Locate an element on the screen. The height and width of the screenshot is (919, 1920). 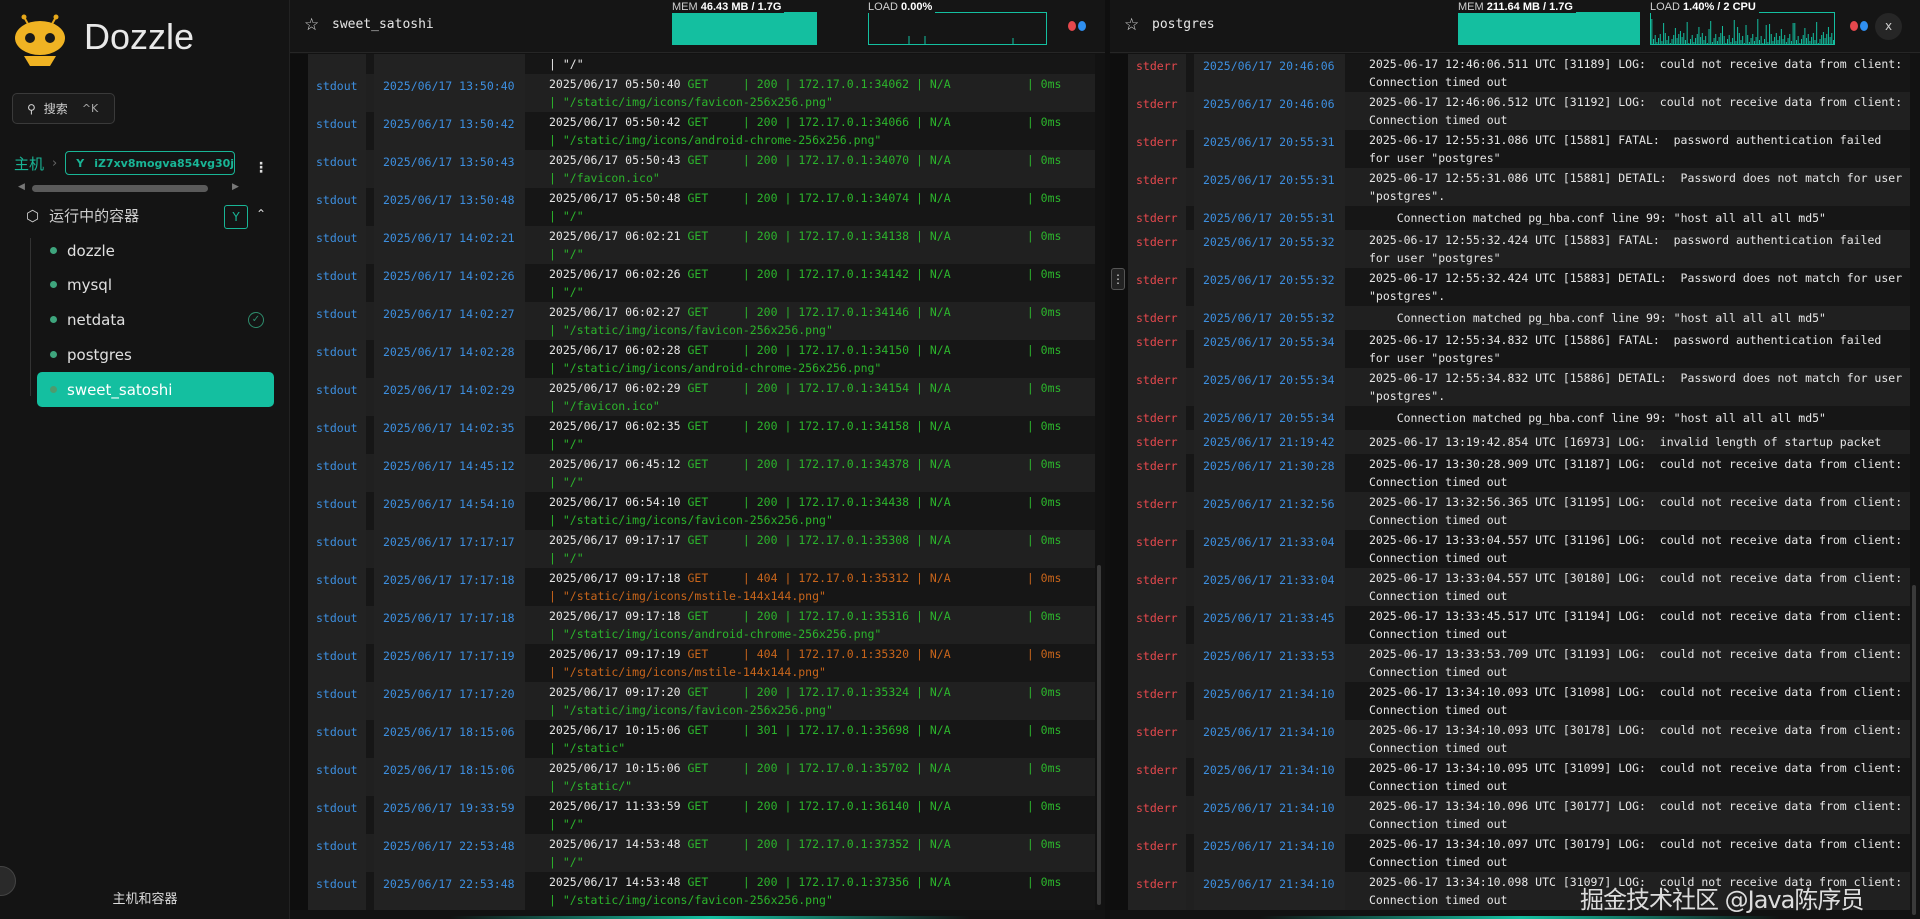
filter-host-icon: Υ is located at coordinates (236, 217).